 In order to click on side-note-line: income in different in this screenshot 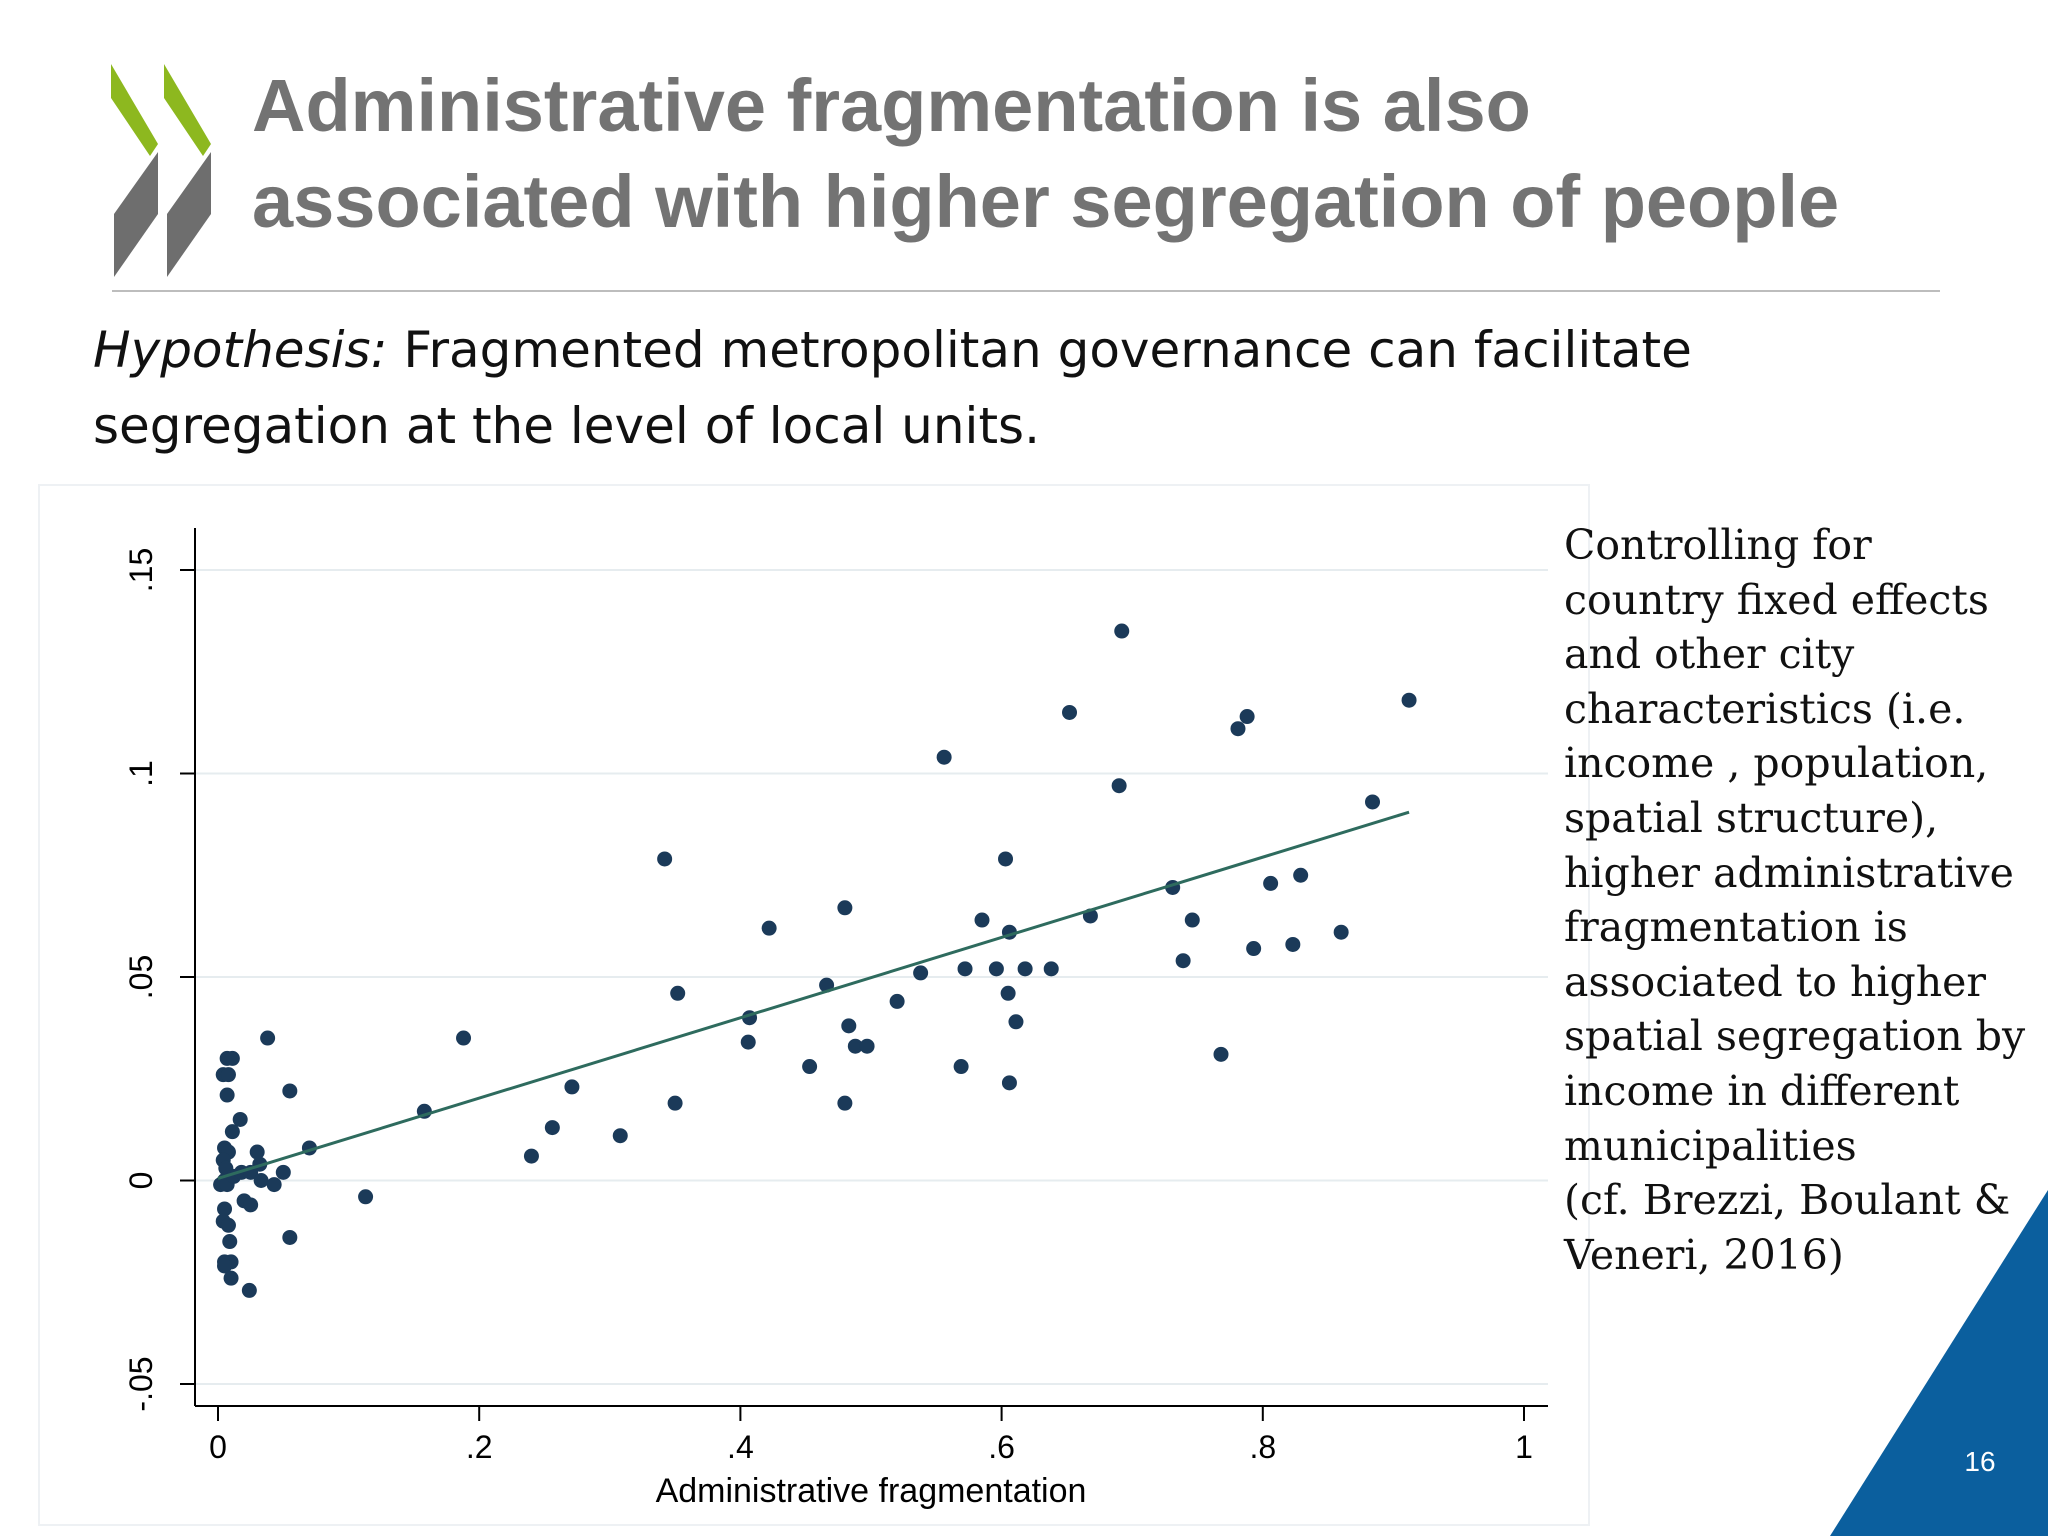, I will do `click(1762, 1090)`.